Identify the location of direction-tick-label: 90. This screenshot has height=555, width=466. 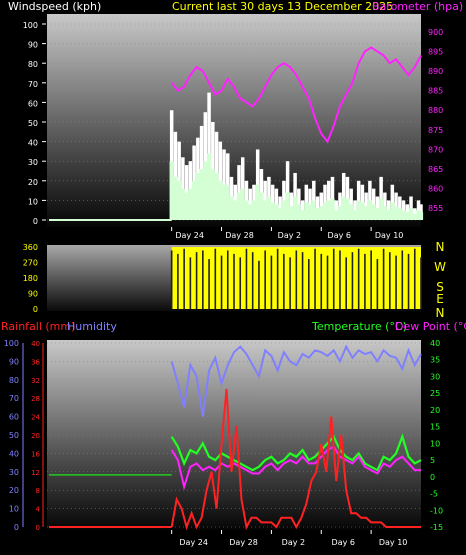
(33, 294).